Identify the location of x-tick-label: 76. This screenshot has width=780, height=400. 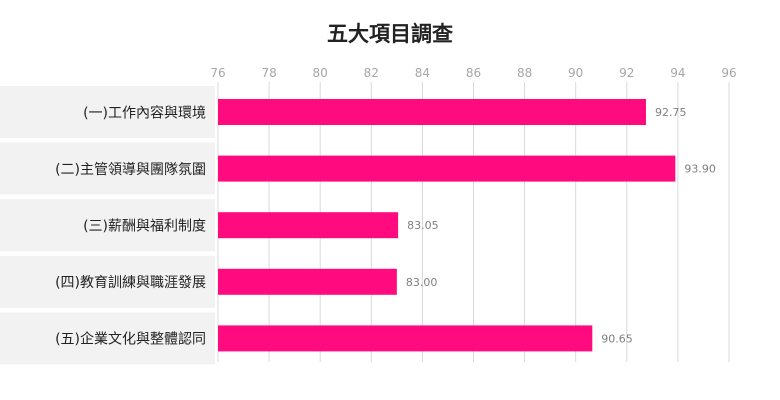
(217, 73).